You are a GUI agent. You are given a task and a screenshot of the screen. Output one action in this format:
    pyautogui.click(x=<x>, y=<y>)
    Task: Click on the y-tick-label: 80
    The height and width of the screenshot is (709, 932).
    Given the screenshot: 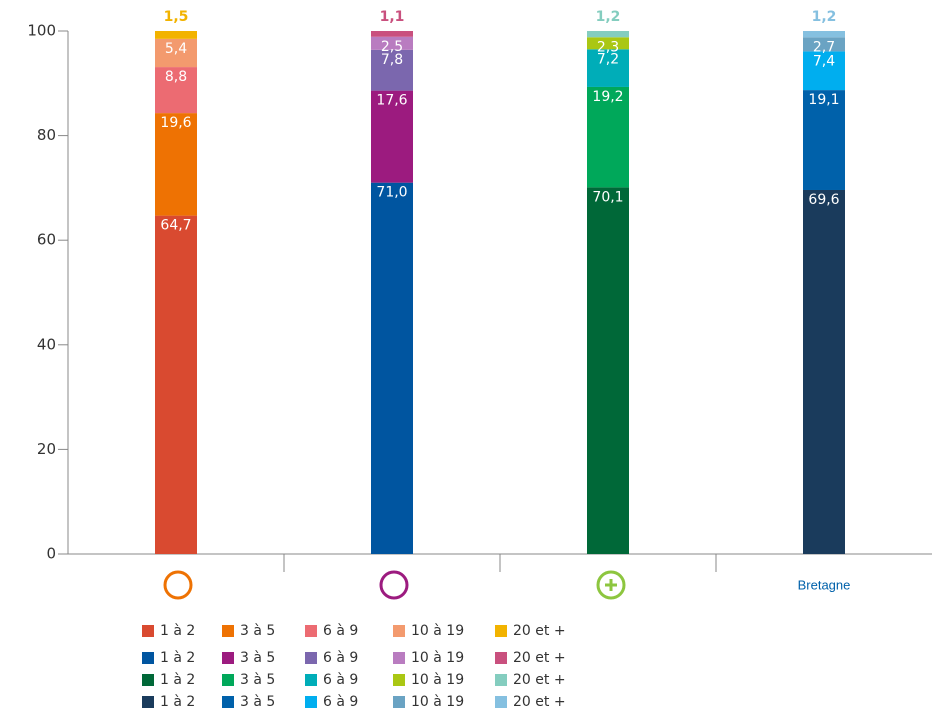 What is the action you would take?
    pyautogui.click(x=46, y=135)
    